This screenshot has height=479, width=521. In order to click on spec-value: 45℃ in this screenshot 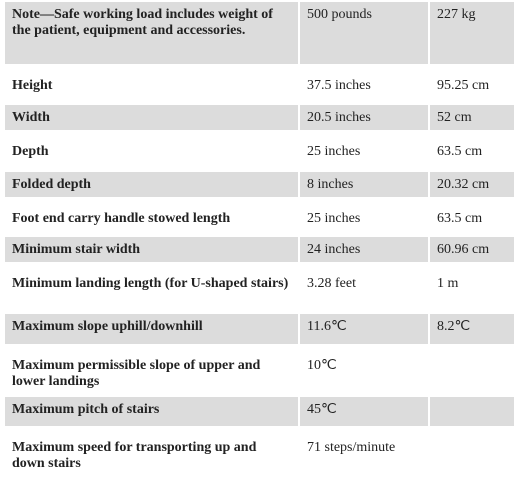, I will do `click(364, 411)`.